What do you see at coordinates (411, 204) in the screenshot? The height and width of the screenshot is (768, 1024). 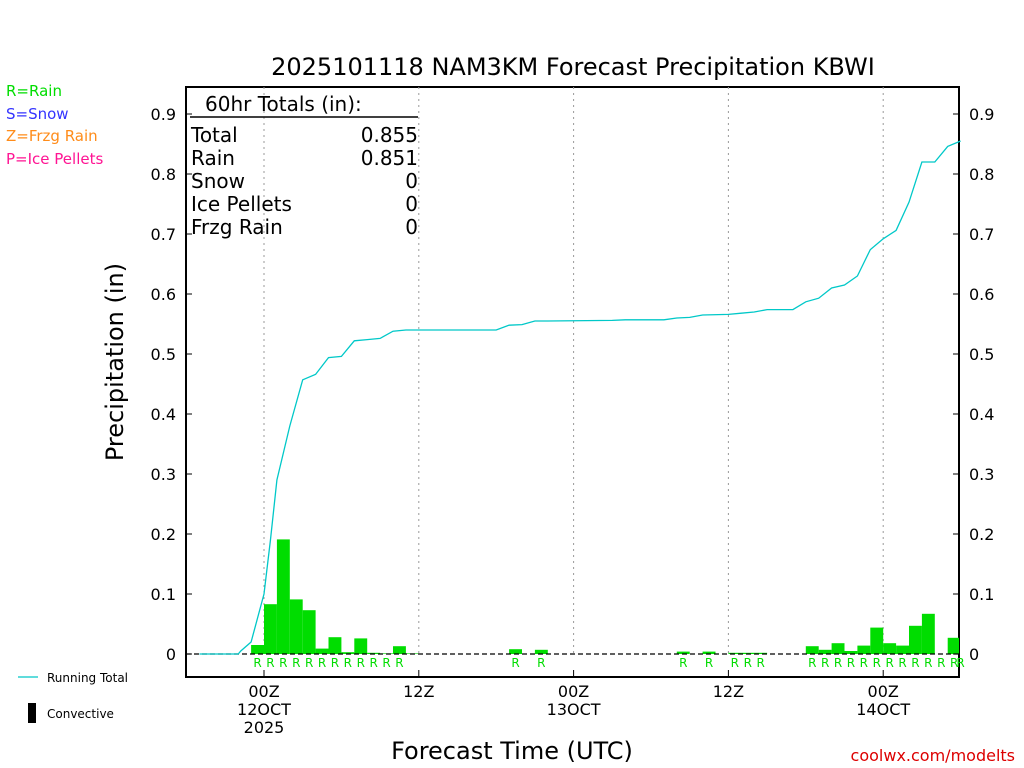 I see `totals-value-ice-pellets: 0` at bounding box center [411, 204].